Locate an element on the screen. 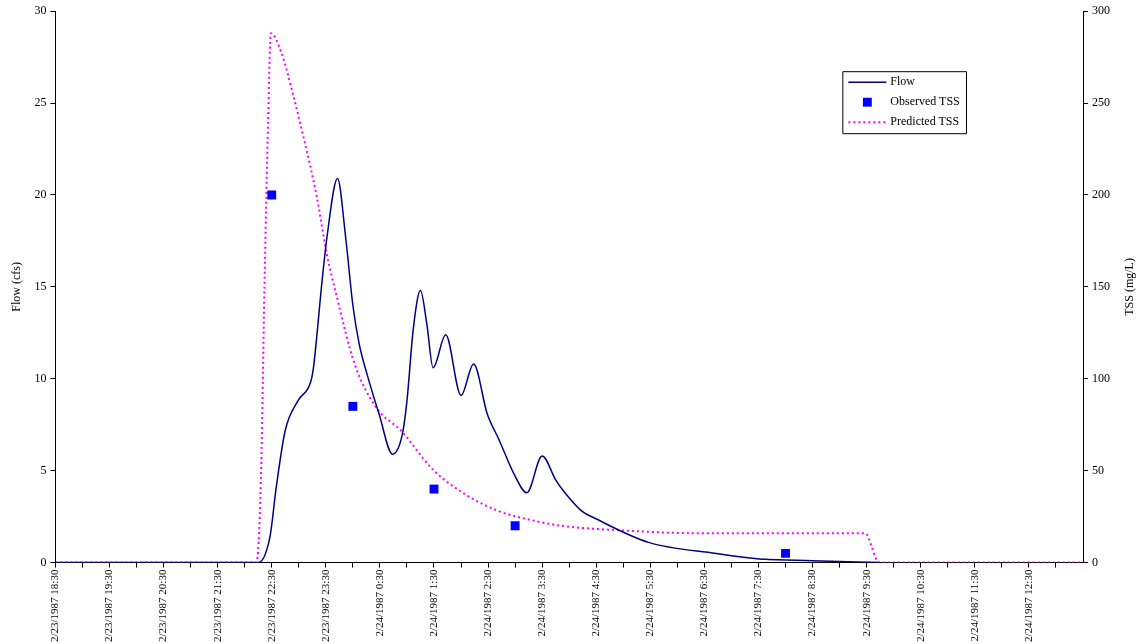 The width and height of the screenshot is (1141, 644). x-tick-label: 2/24/1987 4:30 is located at coordinates (595, 603).